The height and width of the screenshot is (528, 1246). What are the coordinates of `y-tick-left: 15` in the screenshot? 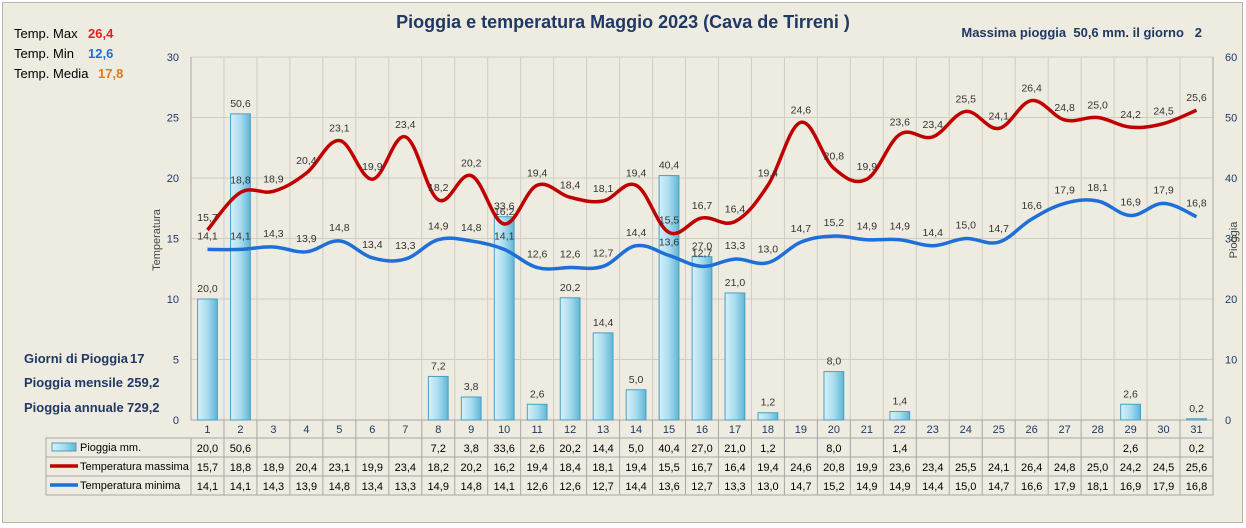 It's located at (173, 240).